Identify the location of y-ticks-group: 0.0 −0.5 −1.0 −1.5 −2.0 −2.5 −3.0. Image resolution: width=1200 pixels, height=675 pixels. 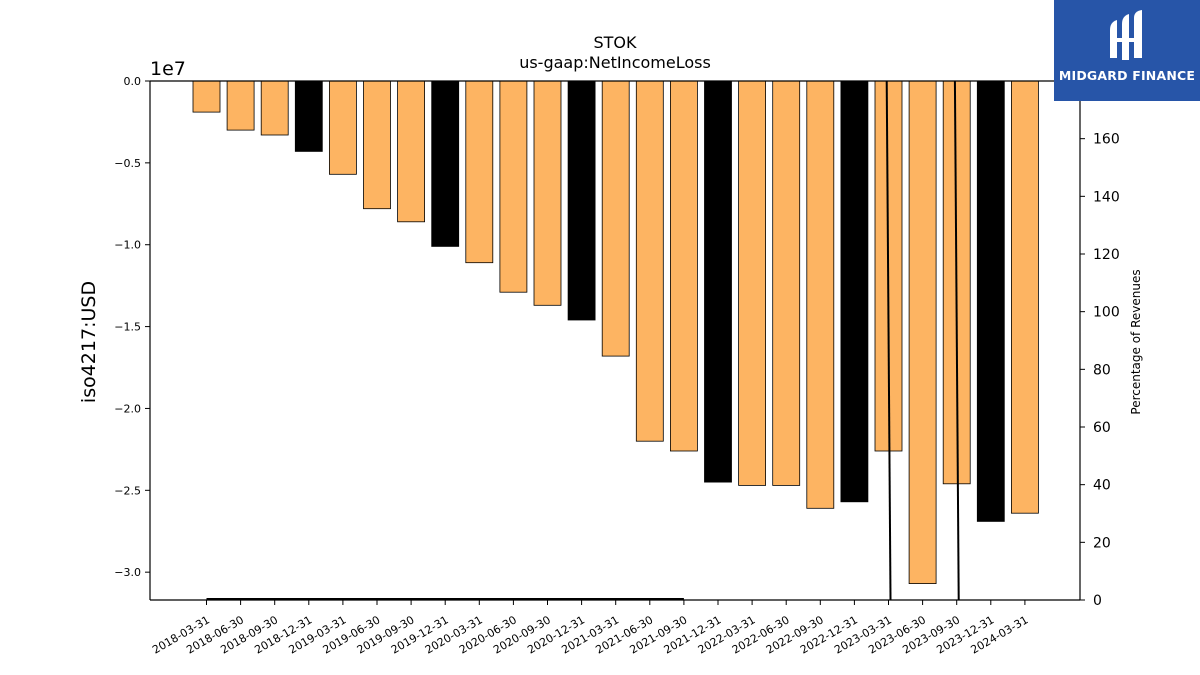
(132, 327).